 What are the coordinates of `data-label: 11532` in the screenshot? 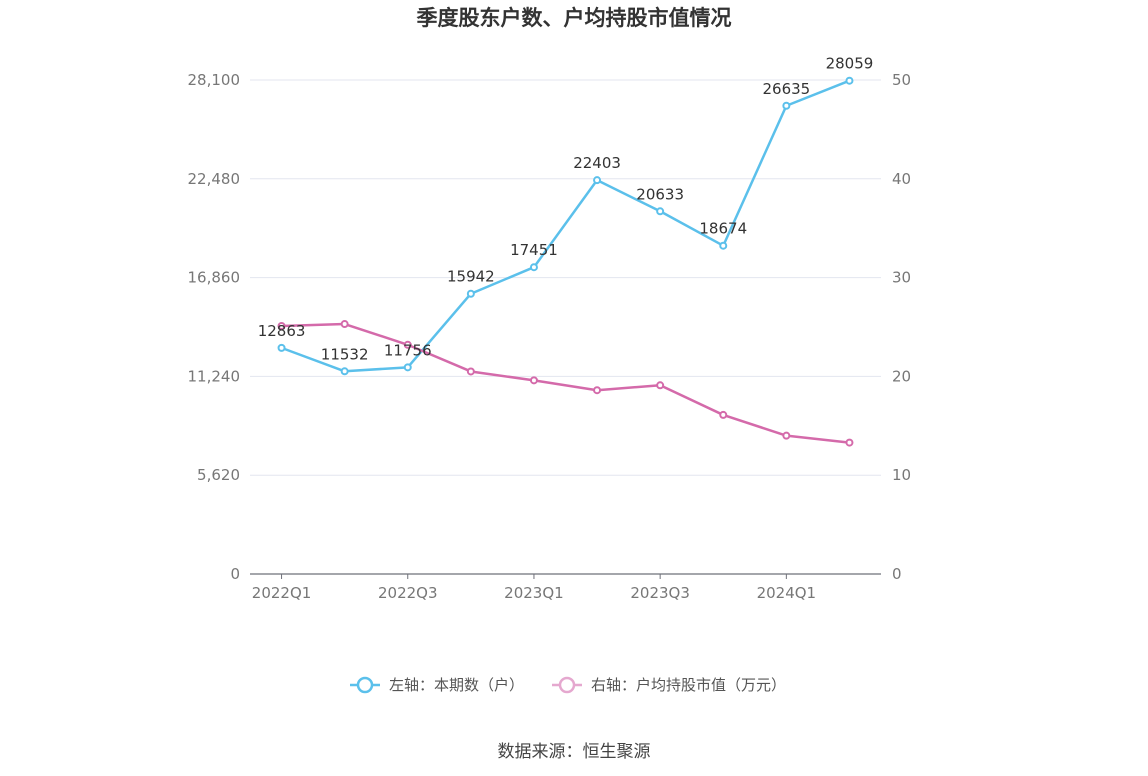 It's located at (345, 354).